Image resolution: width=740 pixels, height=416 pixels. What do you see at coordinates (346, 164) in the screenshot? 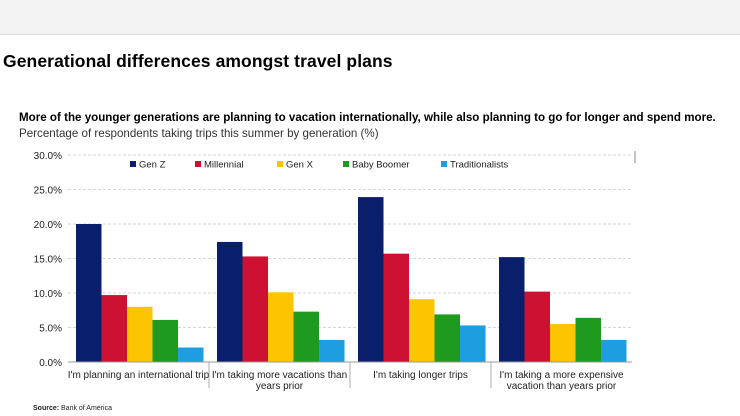
I see `legend-swatch-baby-boomer` at bounding box center [346, 164].